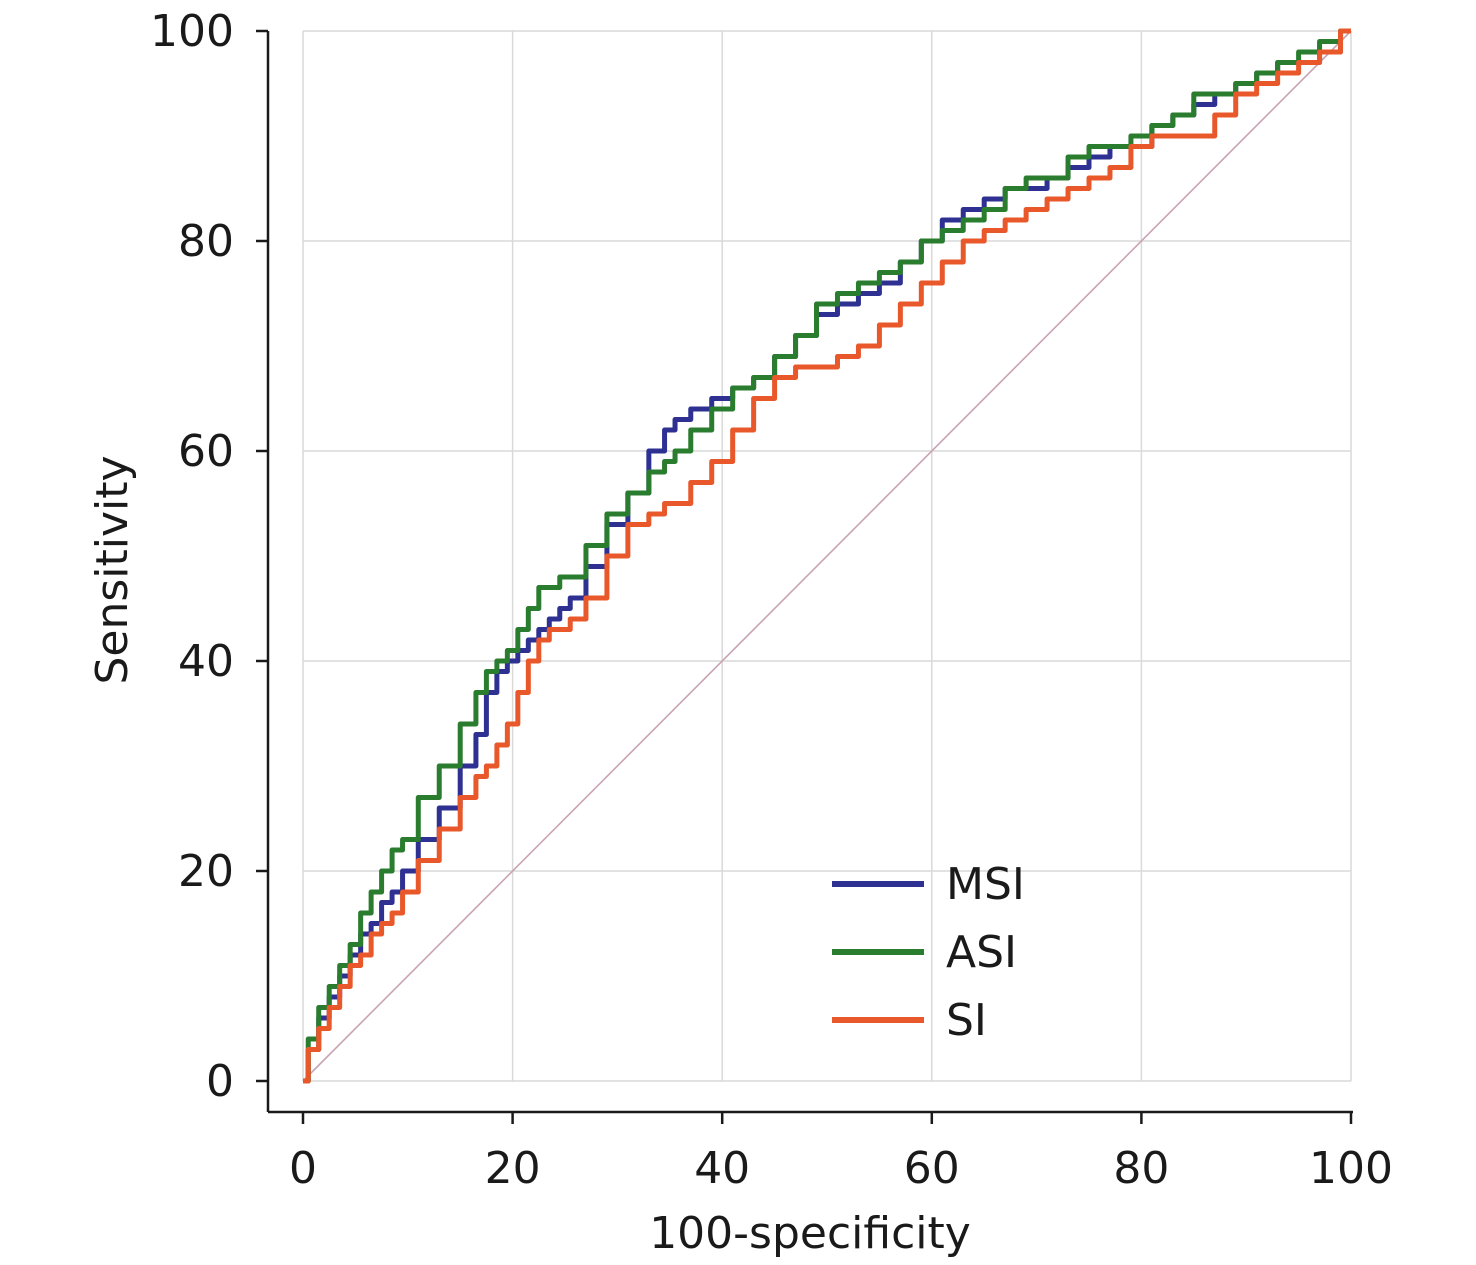 The width and height of the screenshot is (1476, 1265). Describe the element at coordinates (206, 661) in the screenshot. I see `y-tick-label: 40` at that location.